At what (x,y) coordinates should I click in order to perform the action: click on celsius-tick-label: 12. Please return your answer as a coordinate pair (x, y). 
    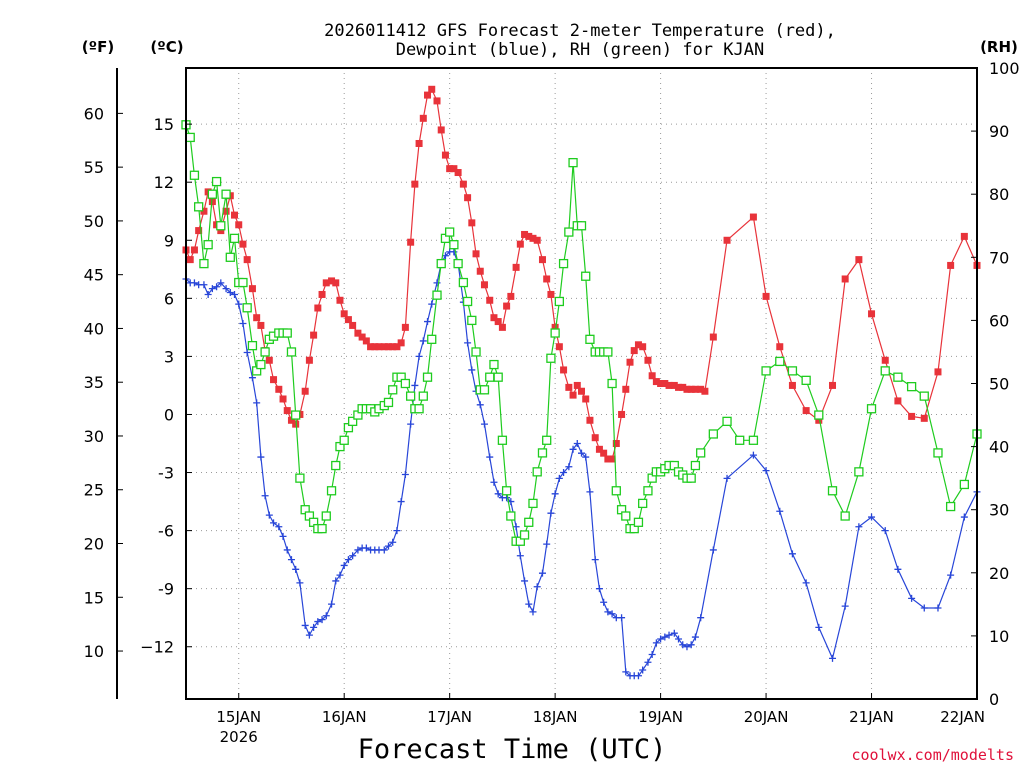
    Looking at the image, I should click on (164, 182).